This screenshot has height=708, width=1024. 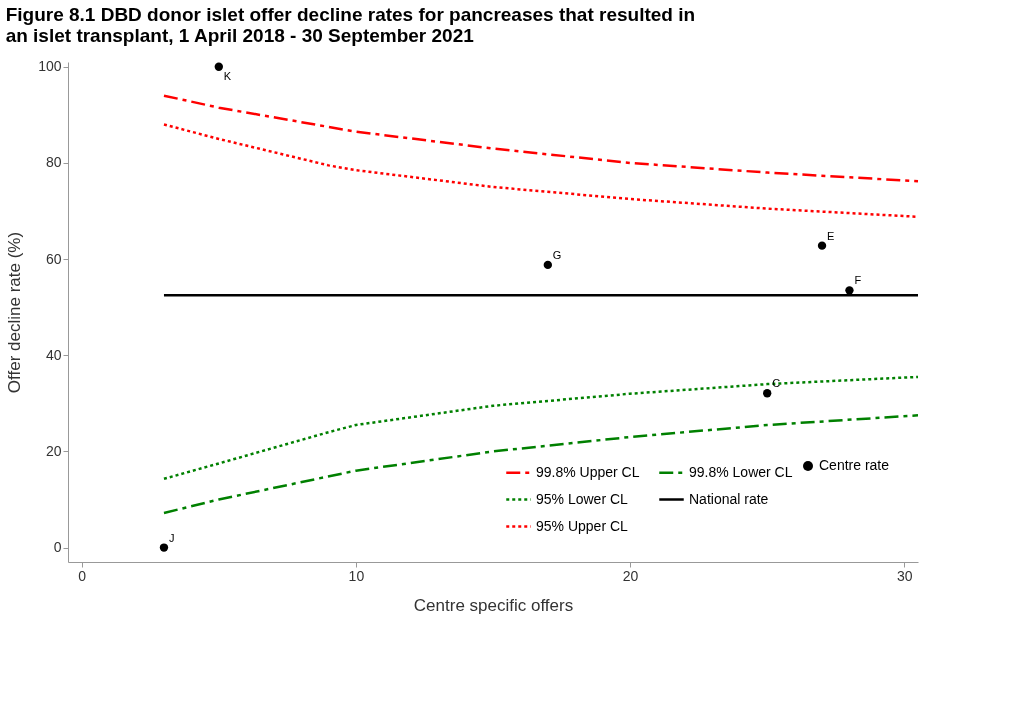 I want to click on y-tick-label: 100, so click(x=50, y=66).